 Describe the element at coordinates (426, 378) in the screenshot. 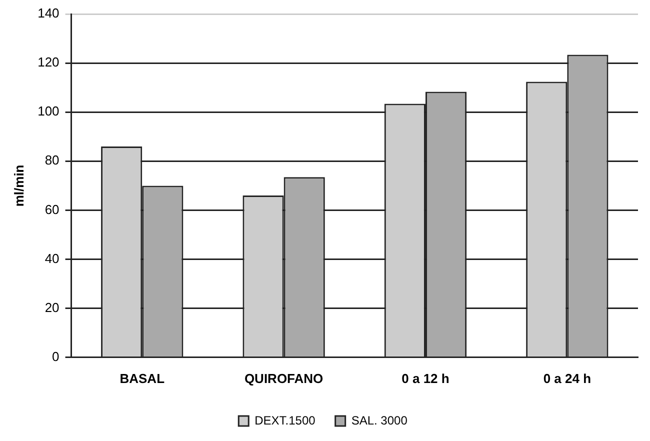

I see `x-tick-label: 0 a 12 h` at that location.